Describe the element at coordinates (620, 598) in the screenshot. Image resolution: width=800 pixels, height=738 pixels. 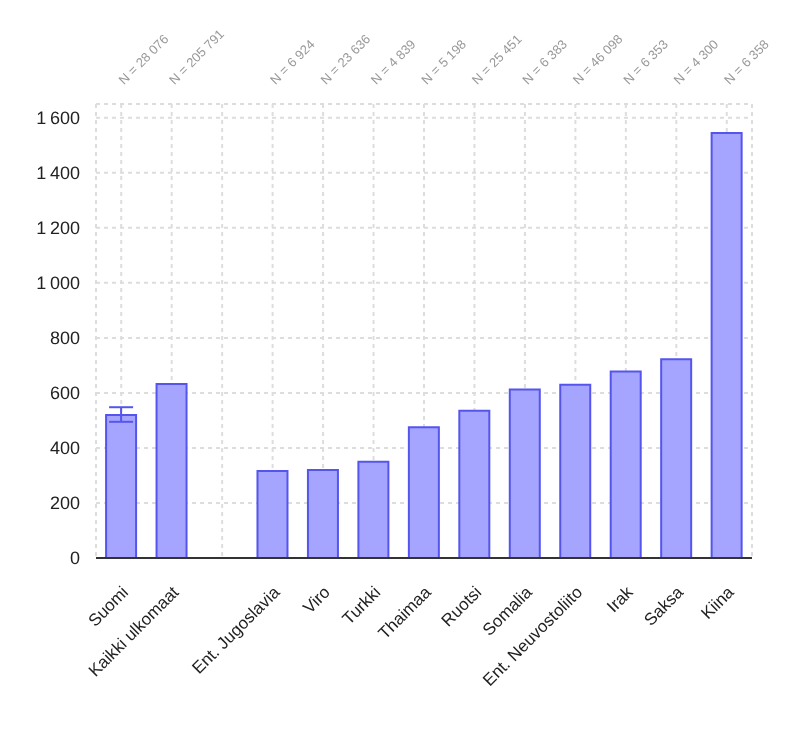
I see `x-tick-label: Irak` at that location.